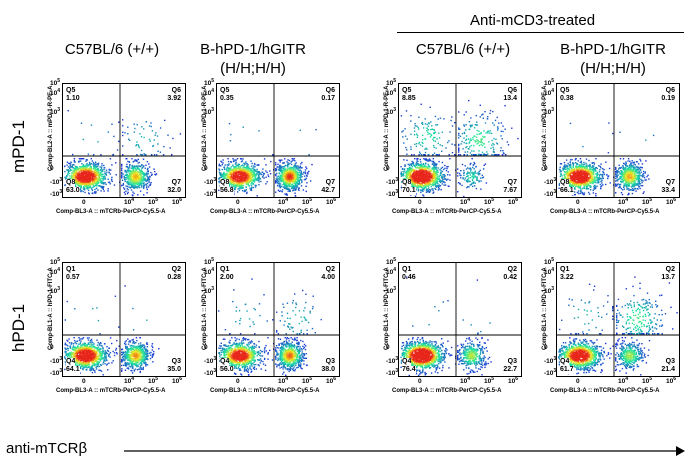  I want to click on quadrant-name: Q8, so click(71, 183).